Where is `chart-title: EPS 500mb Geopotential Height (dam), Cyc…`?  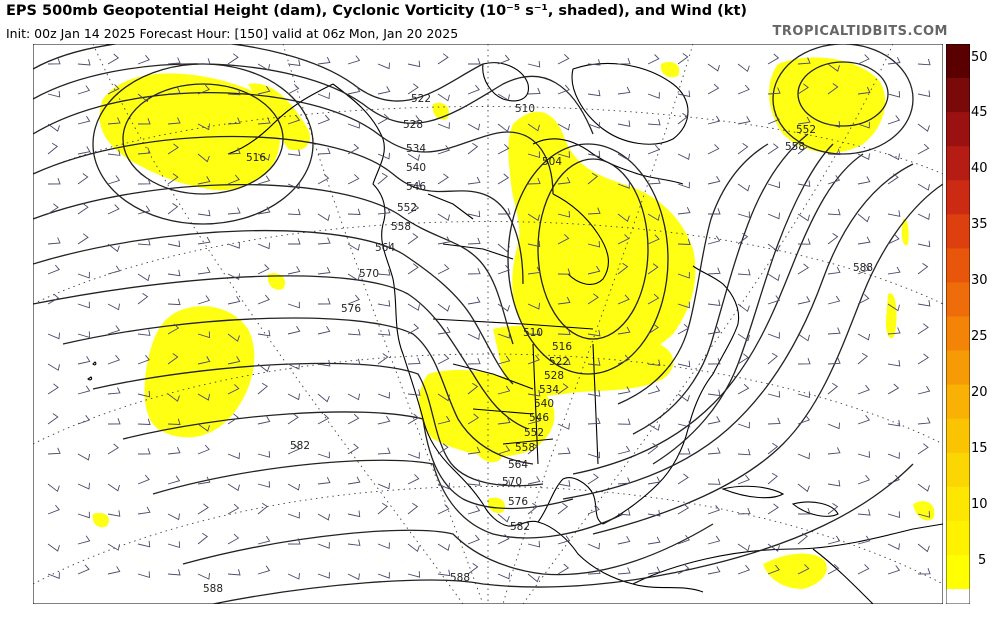 chart-title: EPS 500mb Geopotential Height (dam), Cyc… is located at coordinates (377, 11).